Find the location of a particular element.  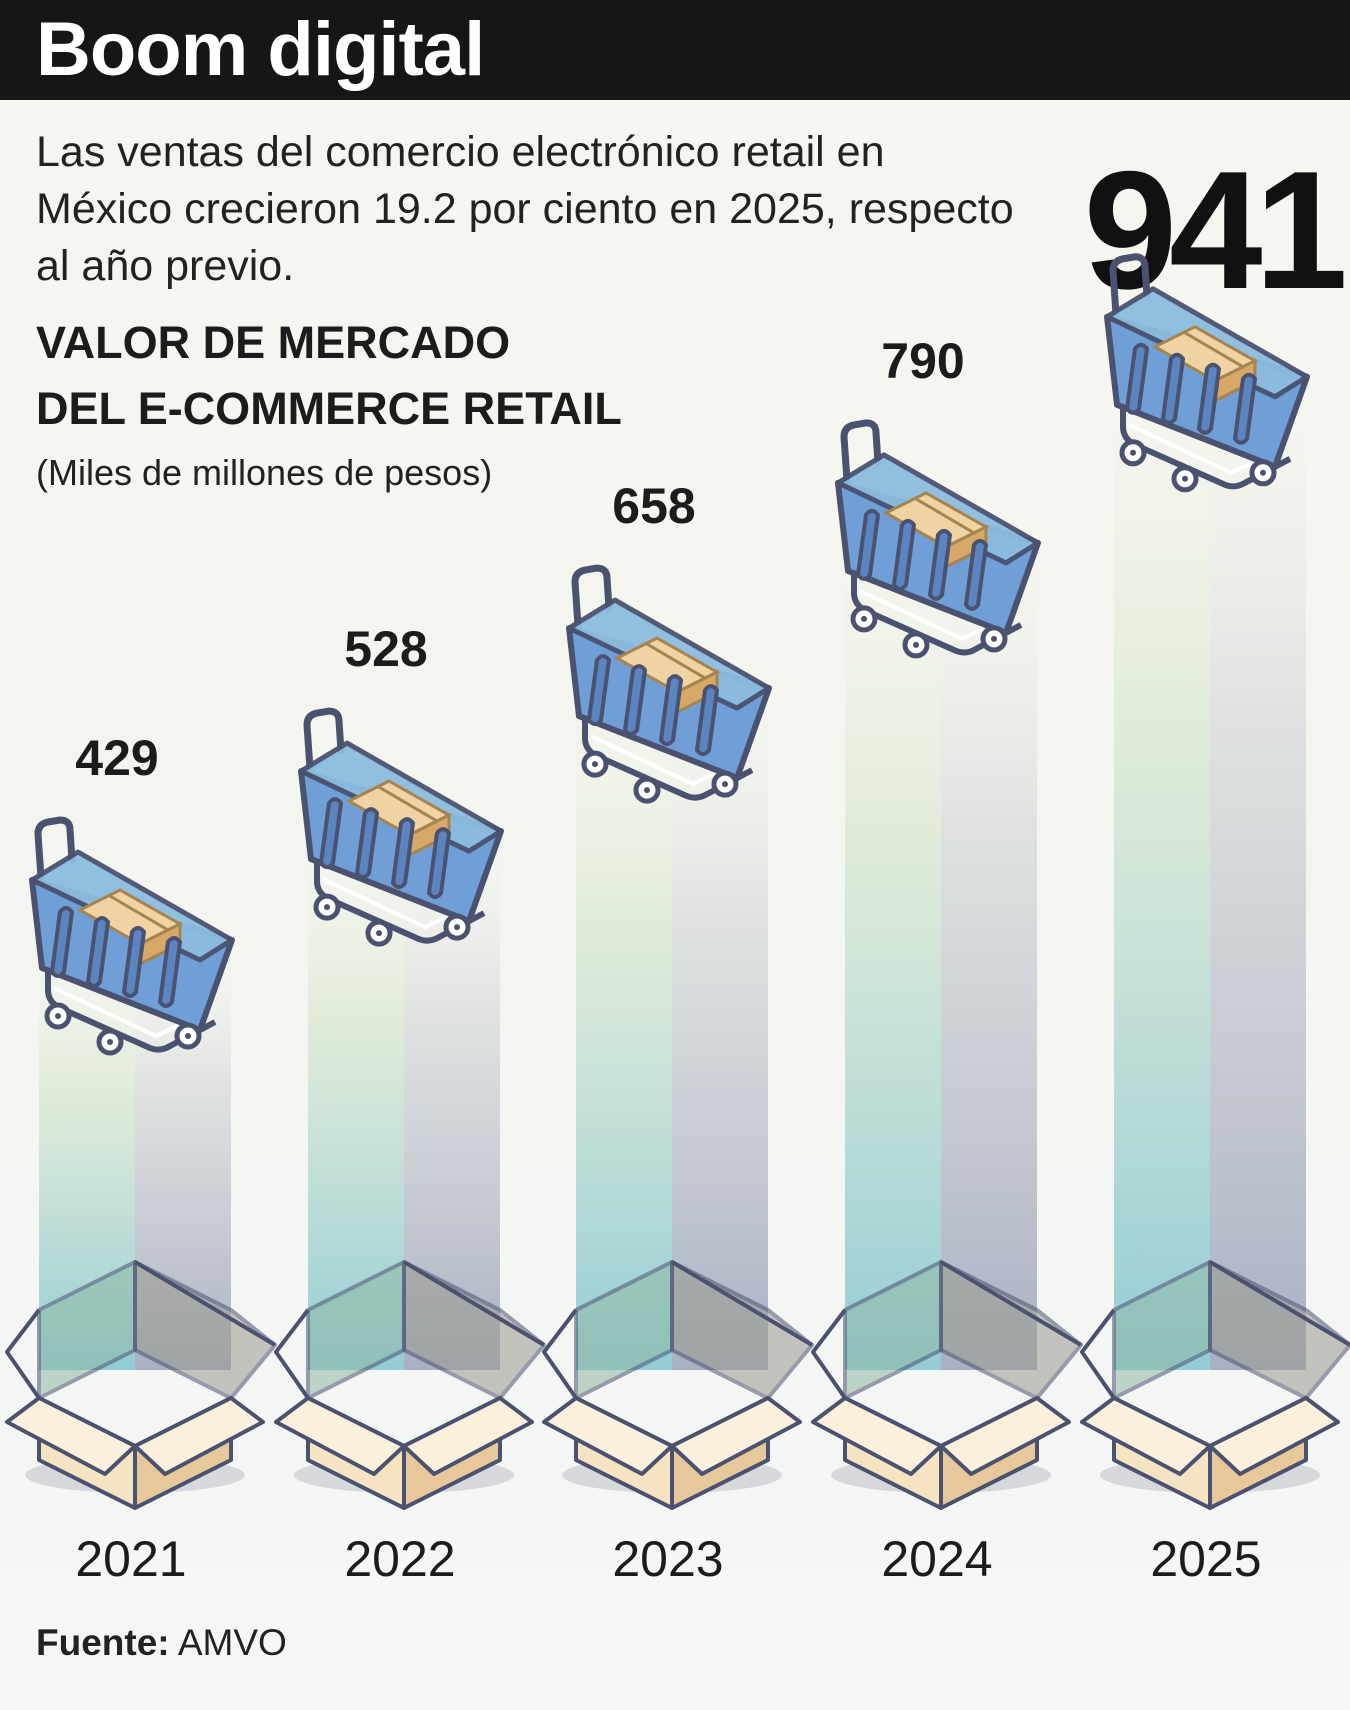

value-label-2024: 790 is located at coordinates (922, 361).